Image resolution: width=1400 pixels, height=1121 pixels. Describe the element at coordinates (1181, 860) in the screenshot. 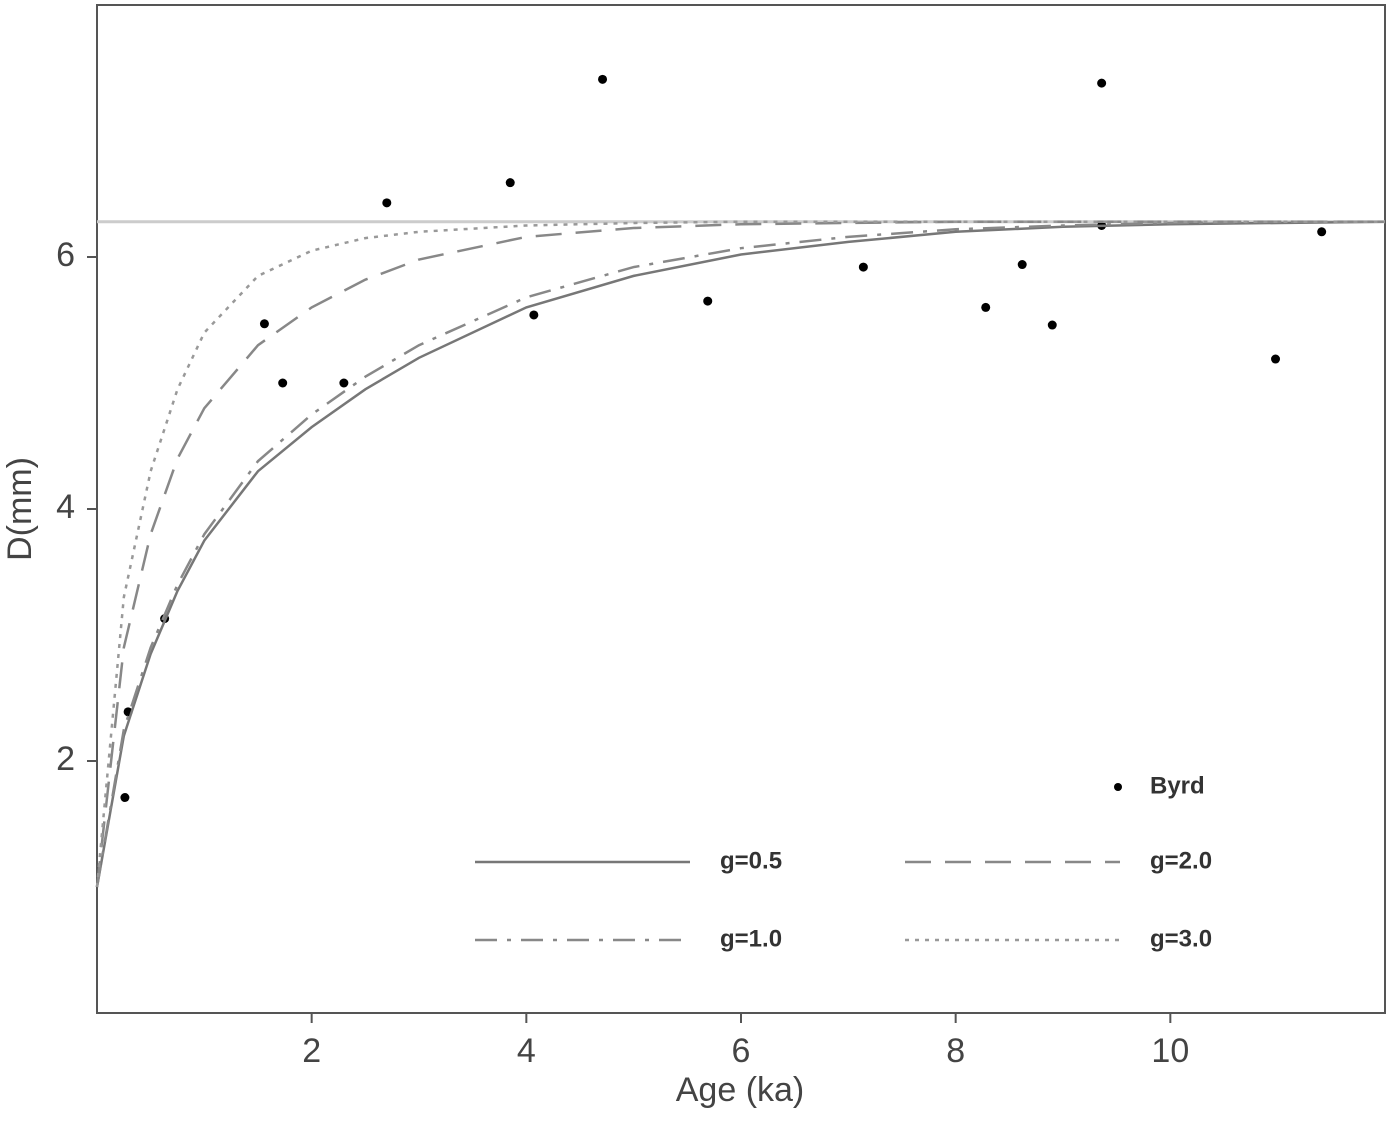

I see `legend-label: g=2.0` at that location.